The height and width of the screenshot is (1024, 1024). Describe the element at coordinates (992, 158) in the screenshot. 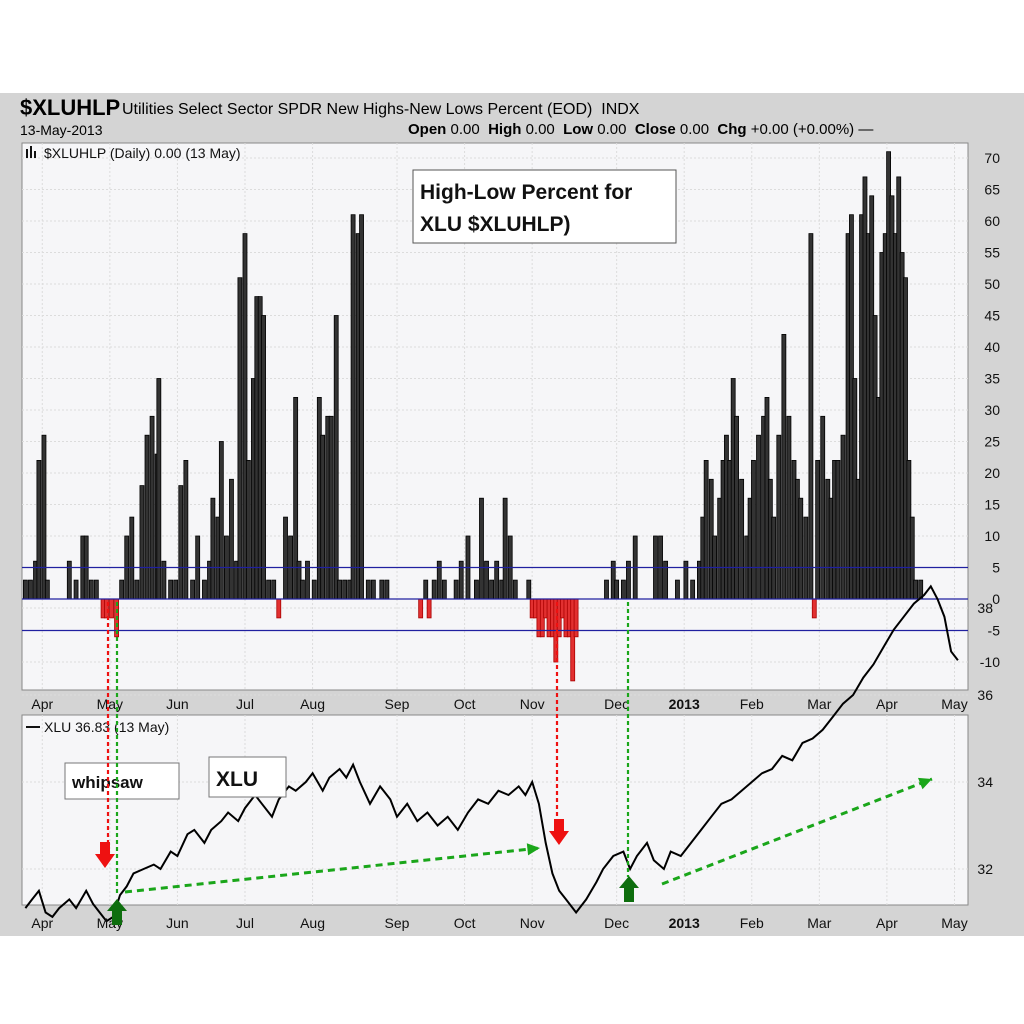

I see `y-tick-label: 70` at that location.